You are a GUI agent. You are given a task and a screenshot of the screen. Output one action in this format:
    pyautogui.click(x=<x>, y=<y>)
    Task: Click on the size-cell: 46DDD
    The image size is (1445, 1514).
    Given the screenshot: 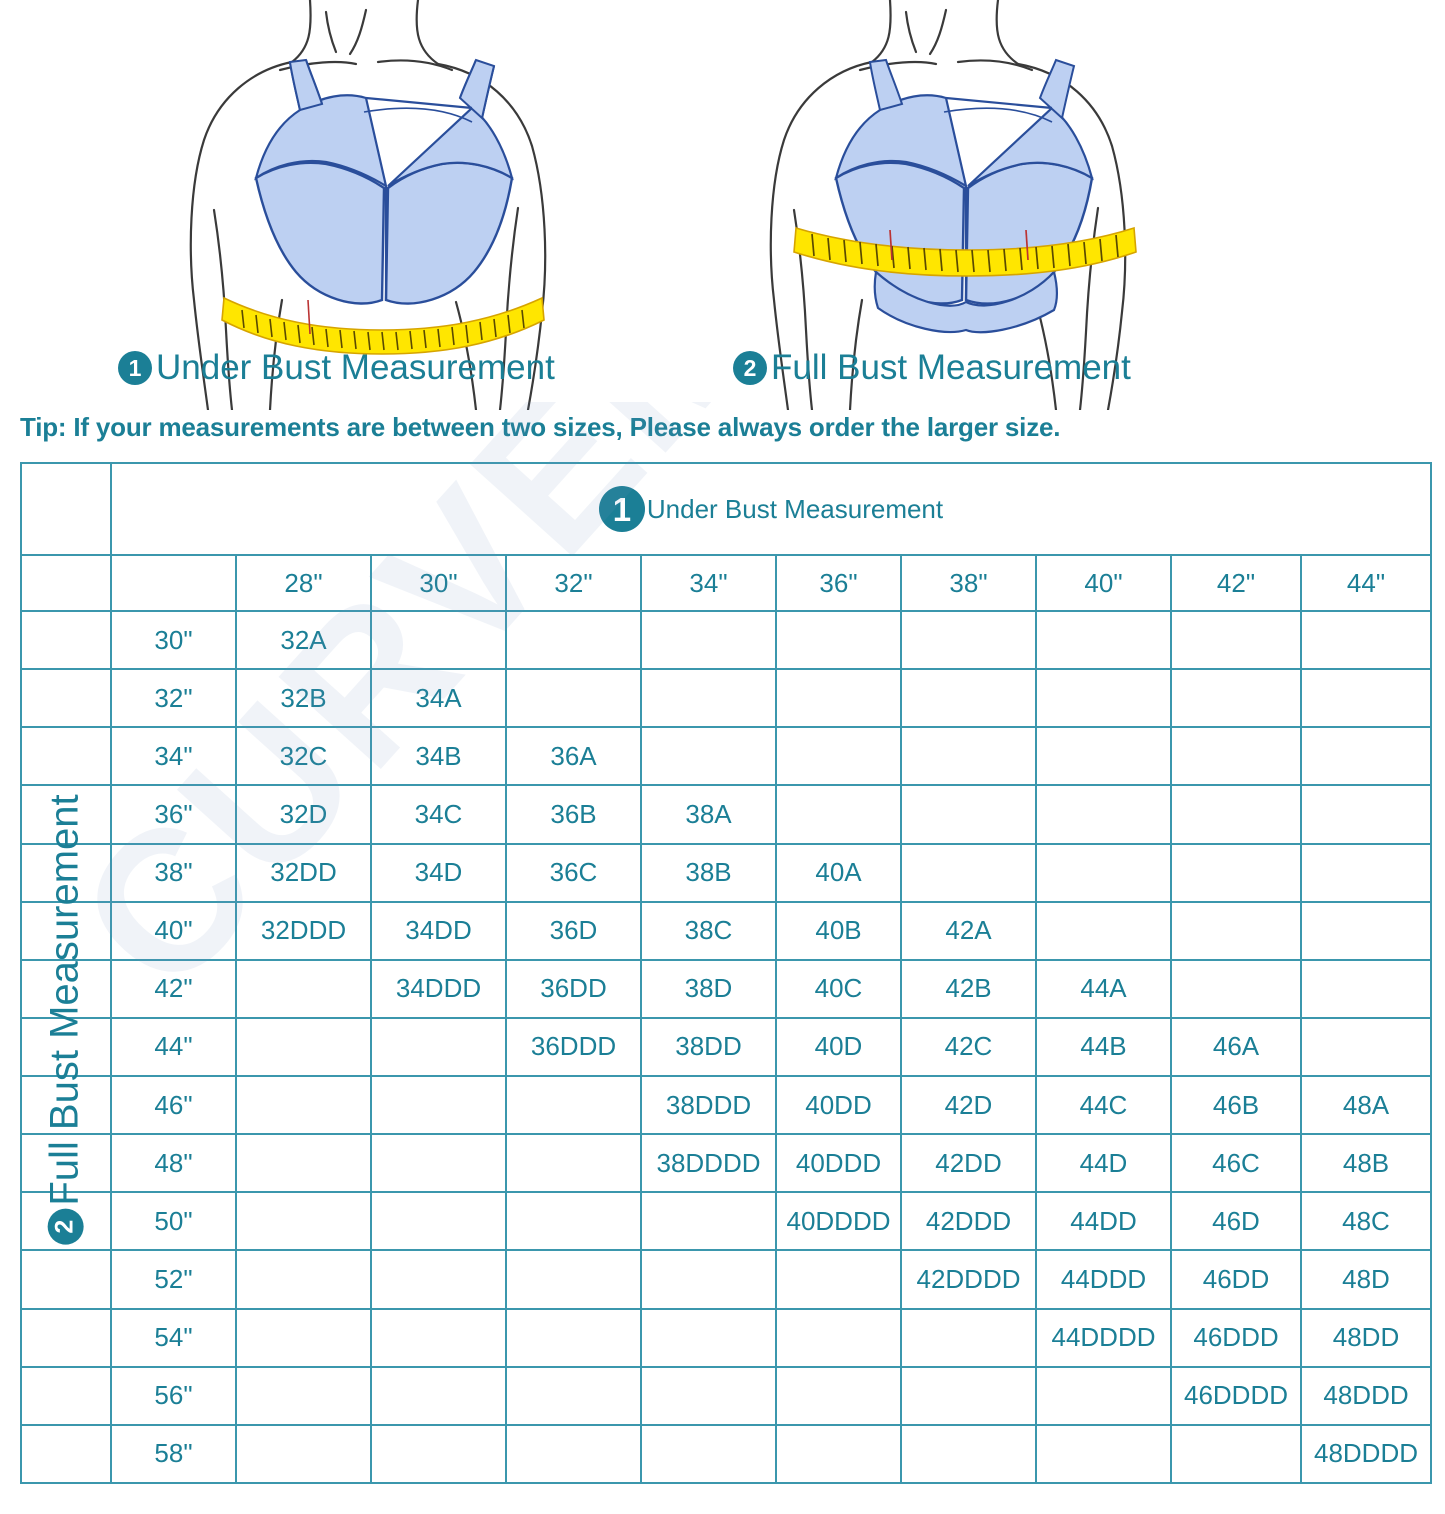 What is the action you would take?
    pyautogui.click(x=1236, y=1337)
    